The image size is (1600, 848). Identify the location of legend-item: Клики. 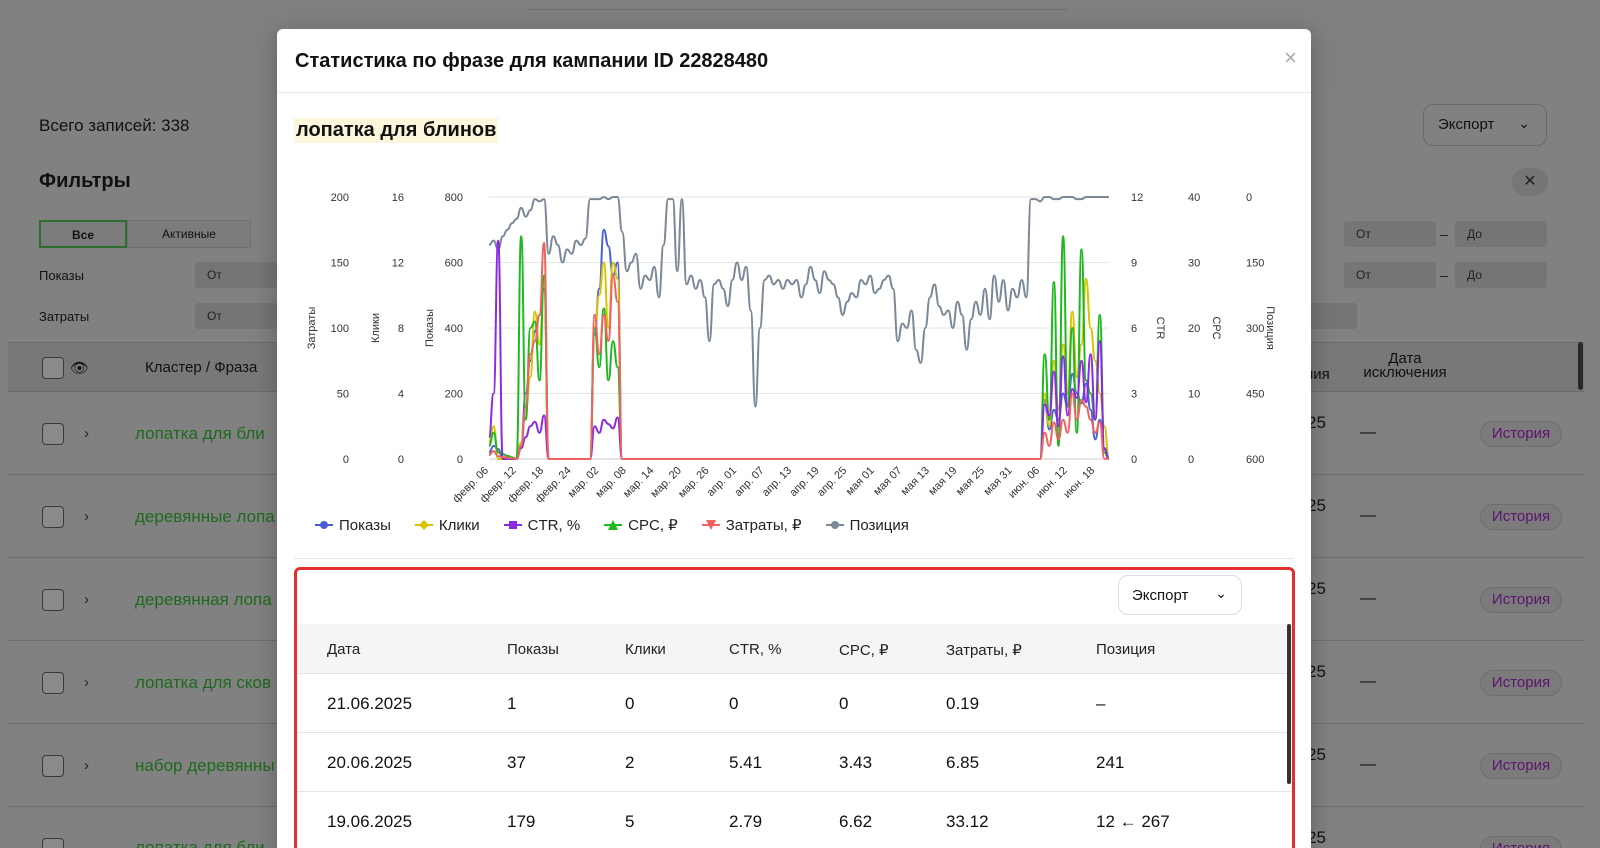
(447, 525).